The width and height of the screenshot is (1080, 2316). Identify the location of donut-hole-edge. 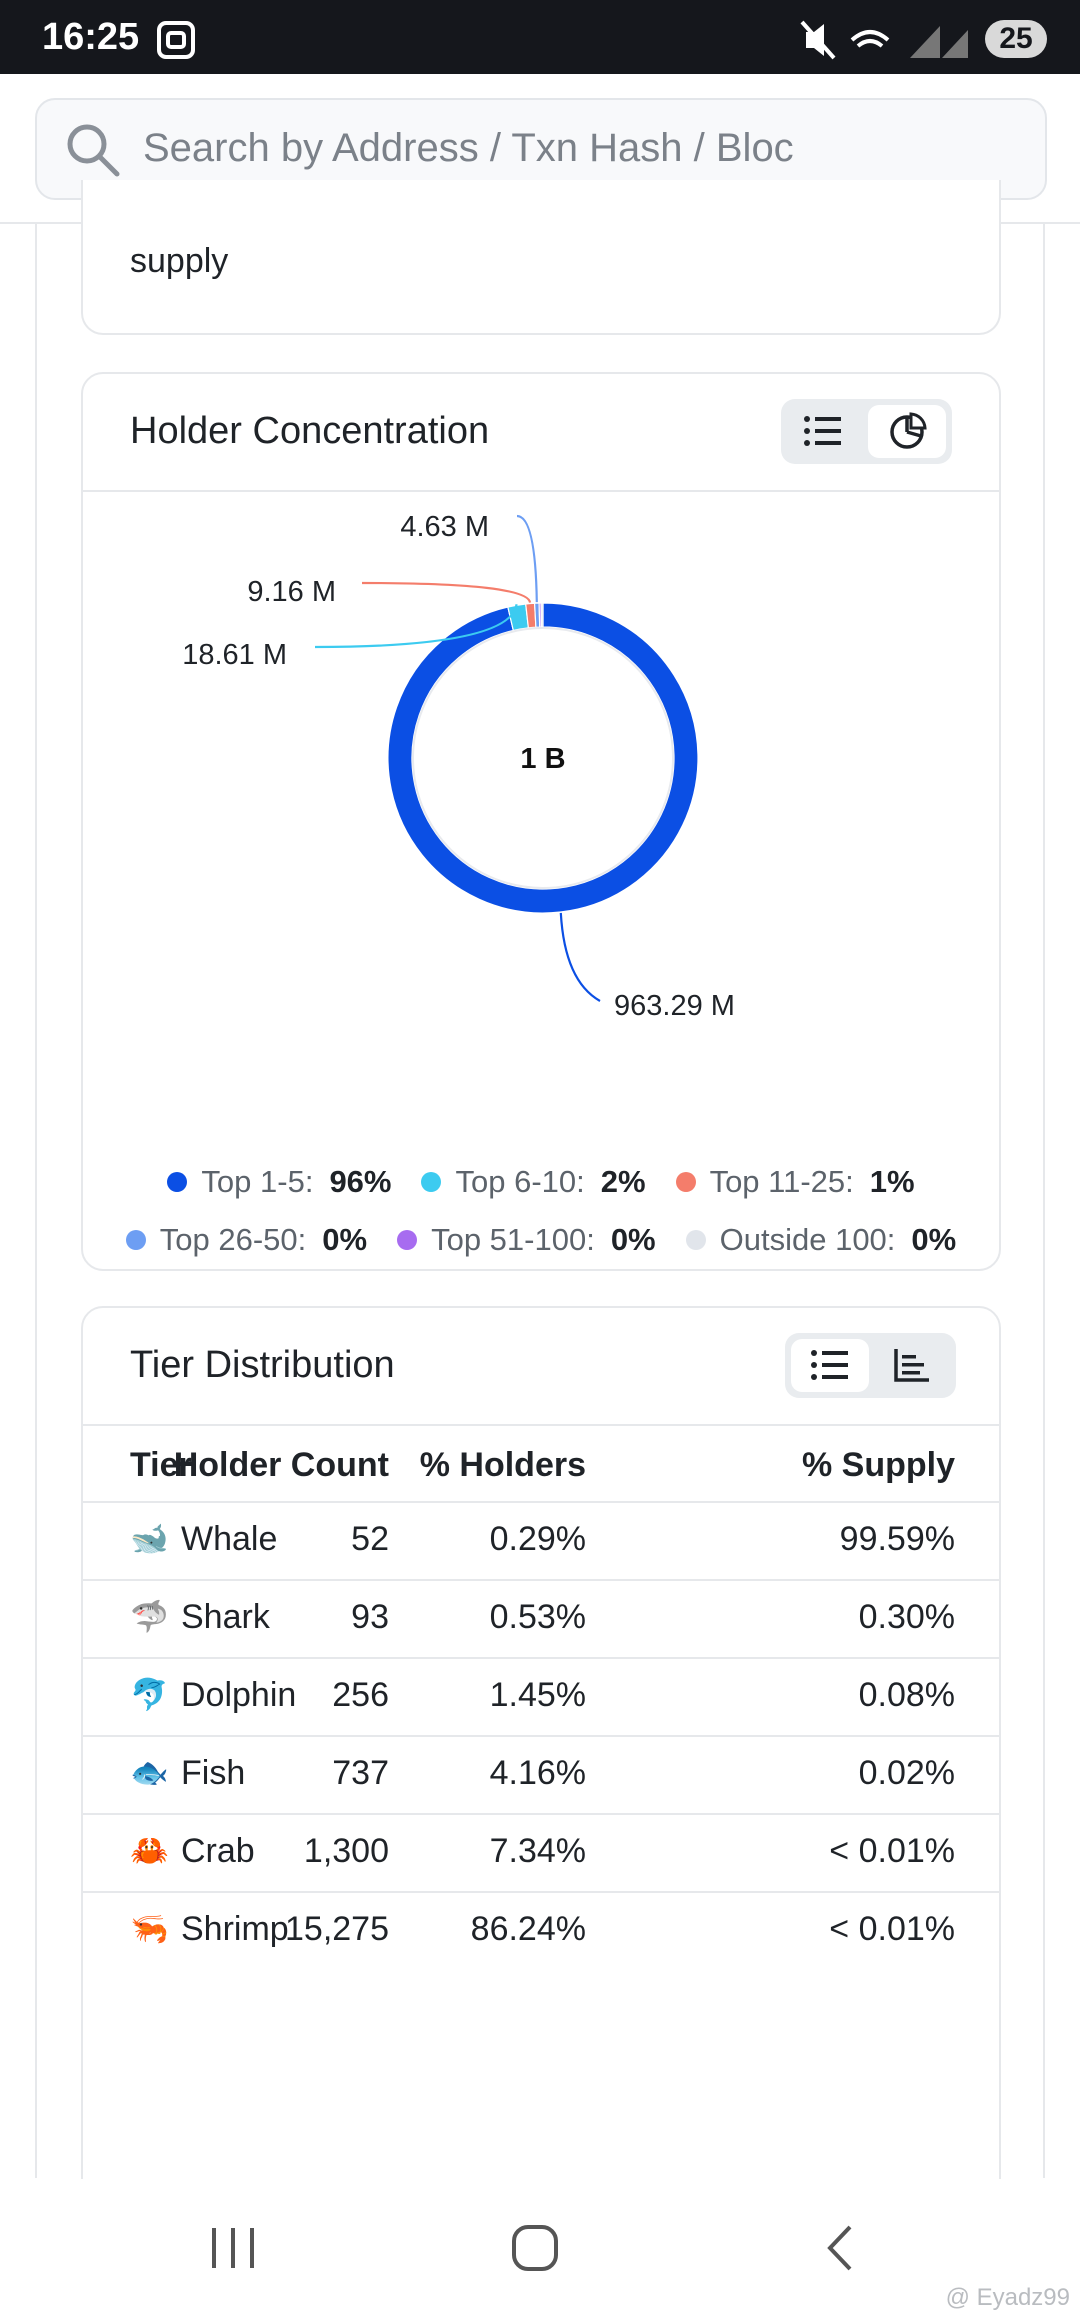
(543, 758).